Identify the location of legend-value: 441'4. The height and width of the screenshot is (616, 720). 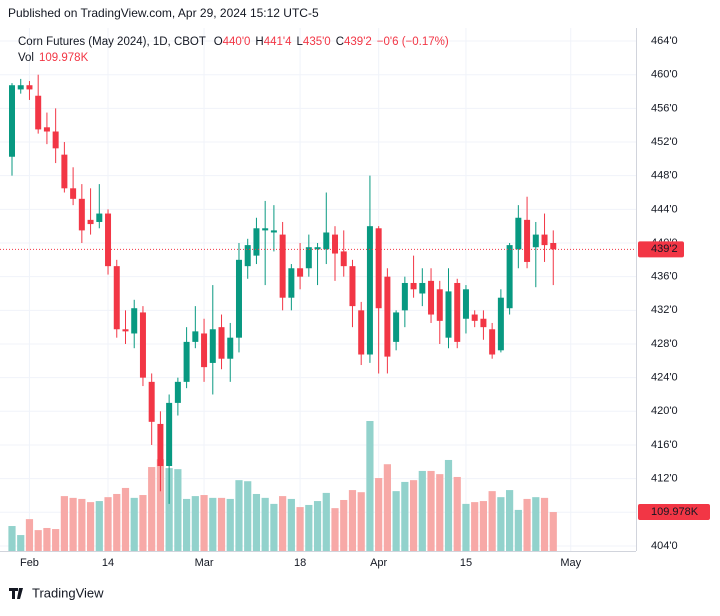
(278, 42).